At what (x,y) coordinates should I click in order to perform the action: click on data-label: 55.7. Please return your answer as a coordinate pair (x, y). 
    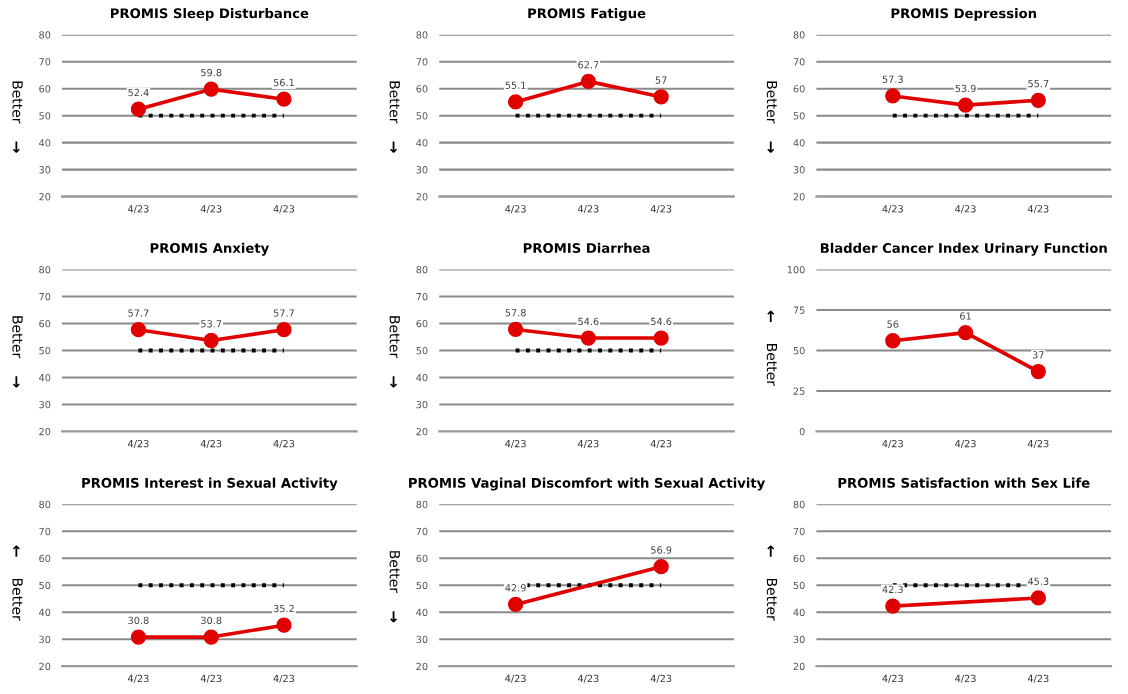
    Looking at the image, I should click on (1038, 84).